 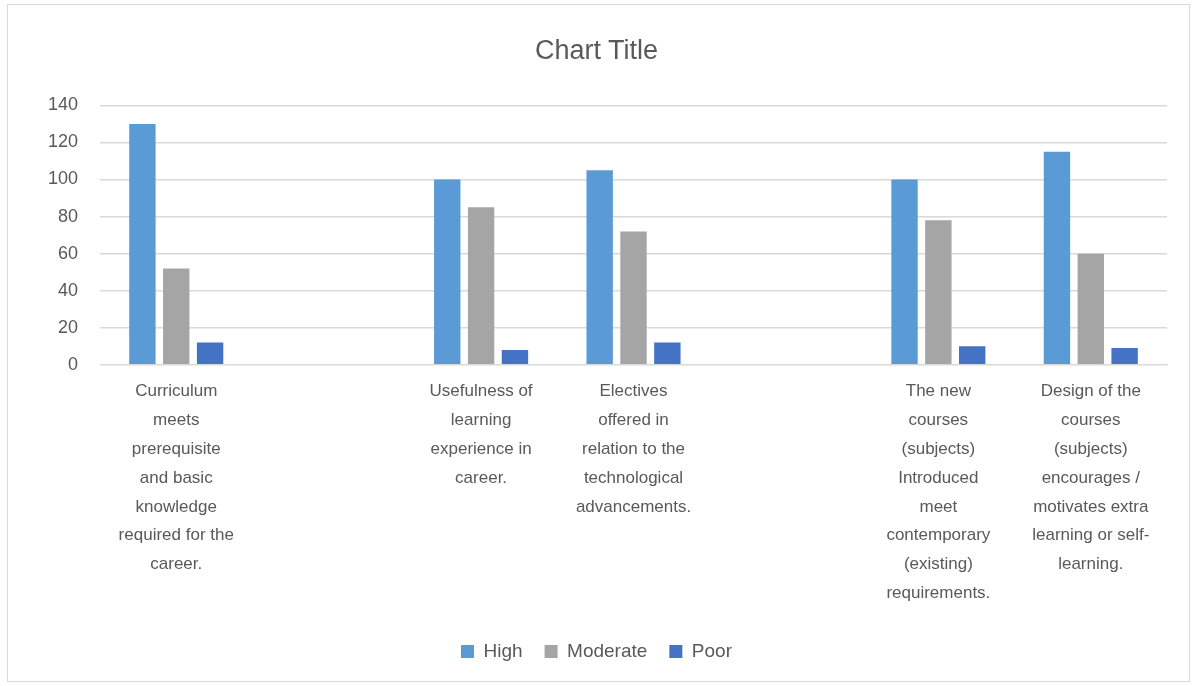 I want to click on x-tick-label: Curriculum meets prerequisite and basic knowledge required for the career., so click(x=176, y=477).